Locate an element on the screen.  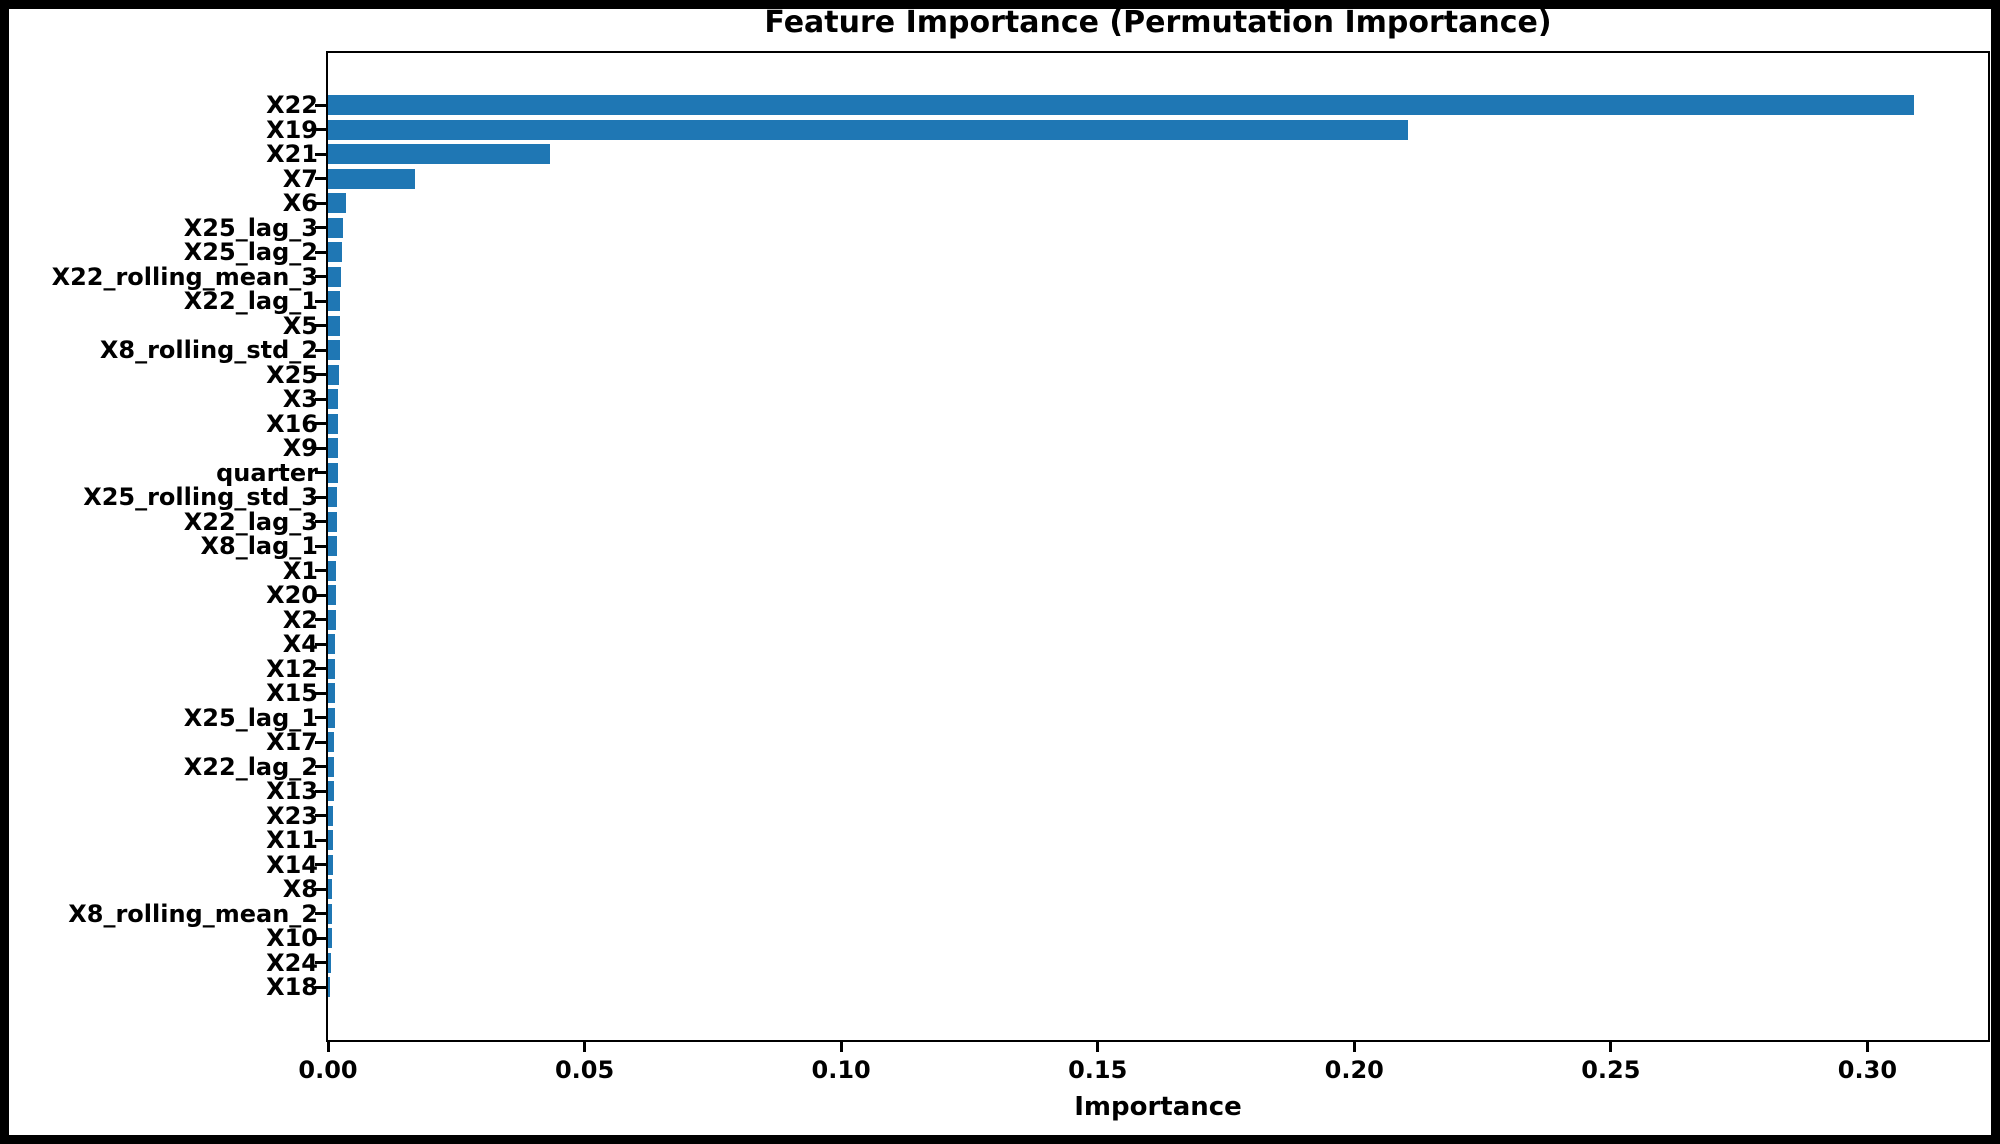
y-tick-label-X21: X21 is located at coordinates (292, 154).